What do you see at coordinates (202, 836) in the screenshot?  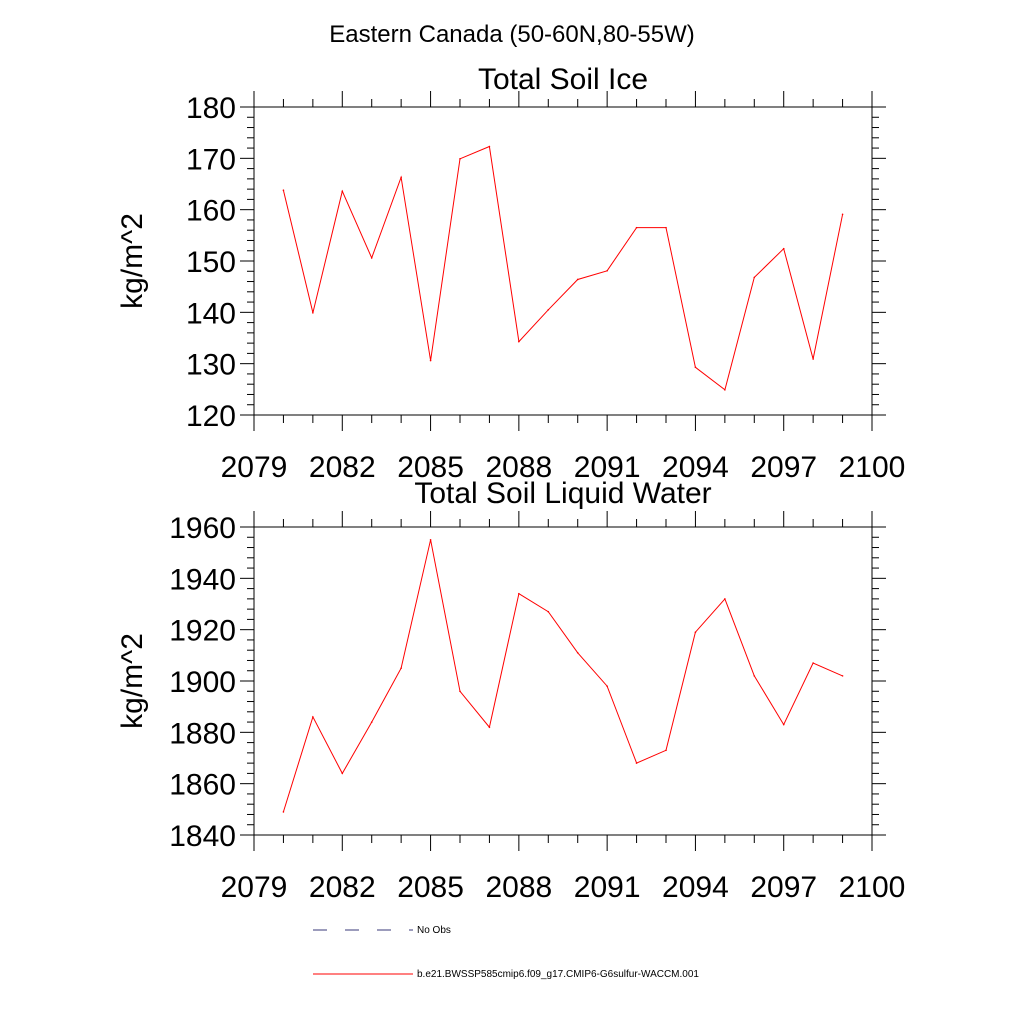 I see `y-tick-label: 1840` at bounding box center [202, 836].